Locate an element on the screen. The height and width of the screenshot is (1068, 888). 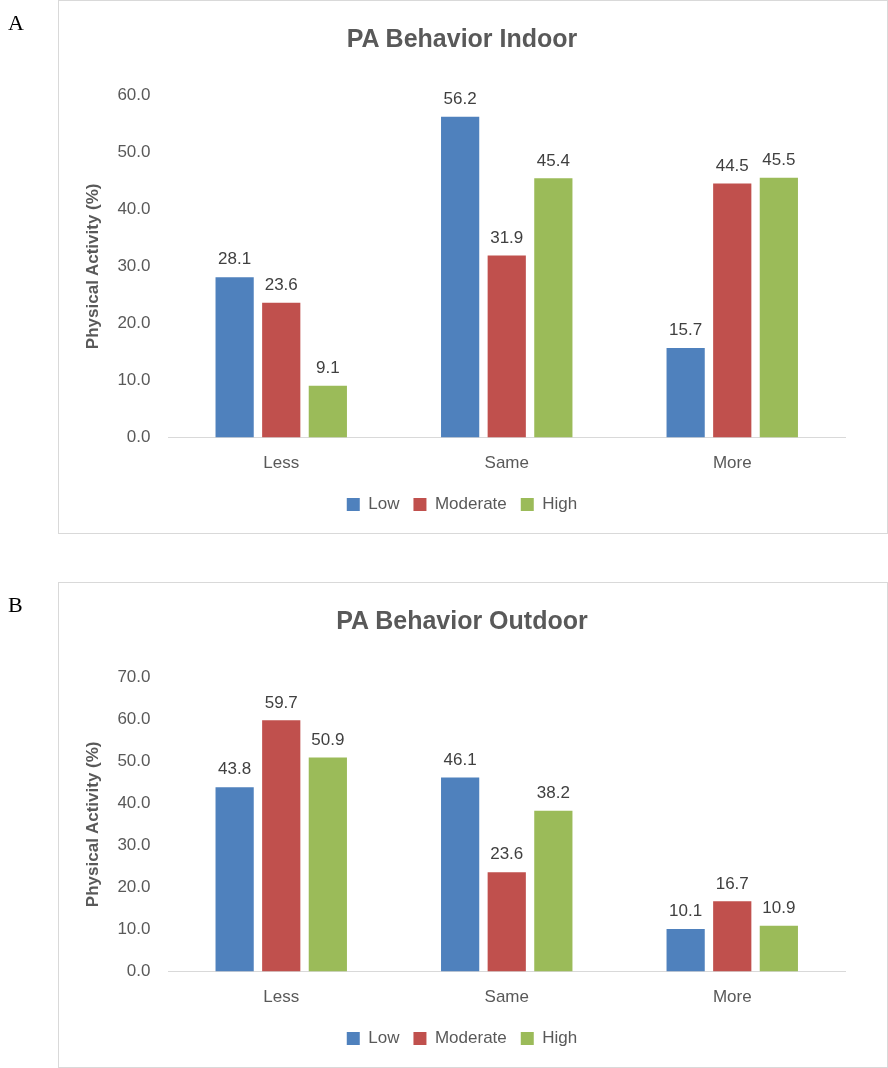
data-label: 45.5 is located at coordinates (779, 159).